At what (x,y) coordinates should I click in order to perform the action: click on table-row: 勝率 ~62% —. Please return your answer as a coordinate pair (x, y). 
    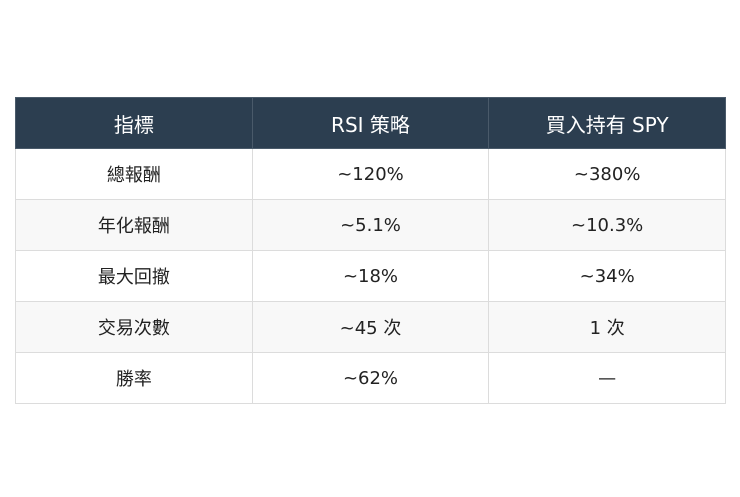
    Looking at the image, I should click on (370, 378).